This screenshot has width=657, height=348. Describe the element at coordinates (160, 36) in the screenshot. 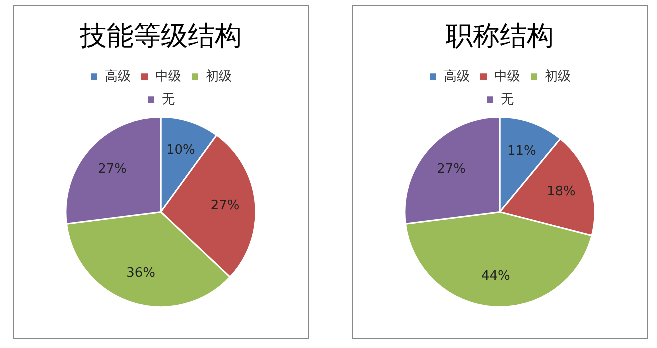

I see `chart-title: 技能等级结构` at that location.